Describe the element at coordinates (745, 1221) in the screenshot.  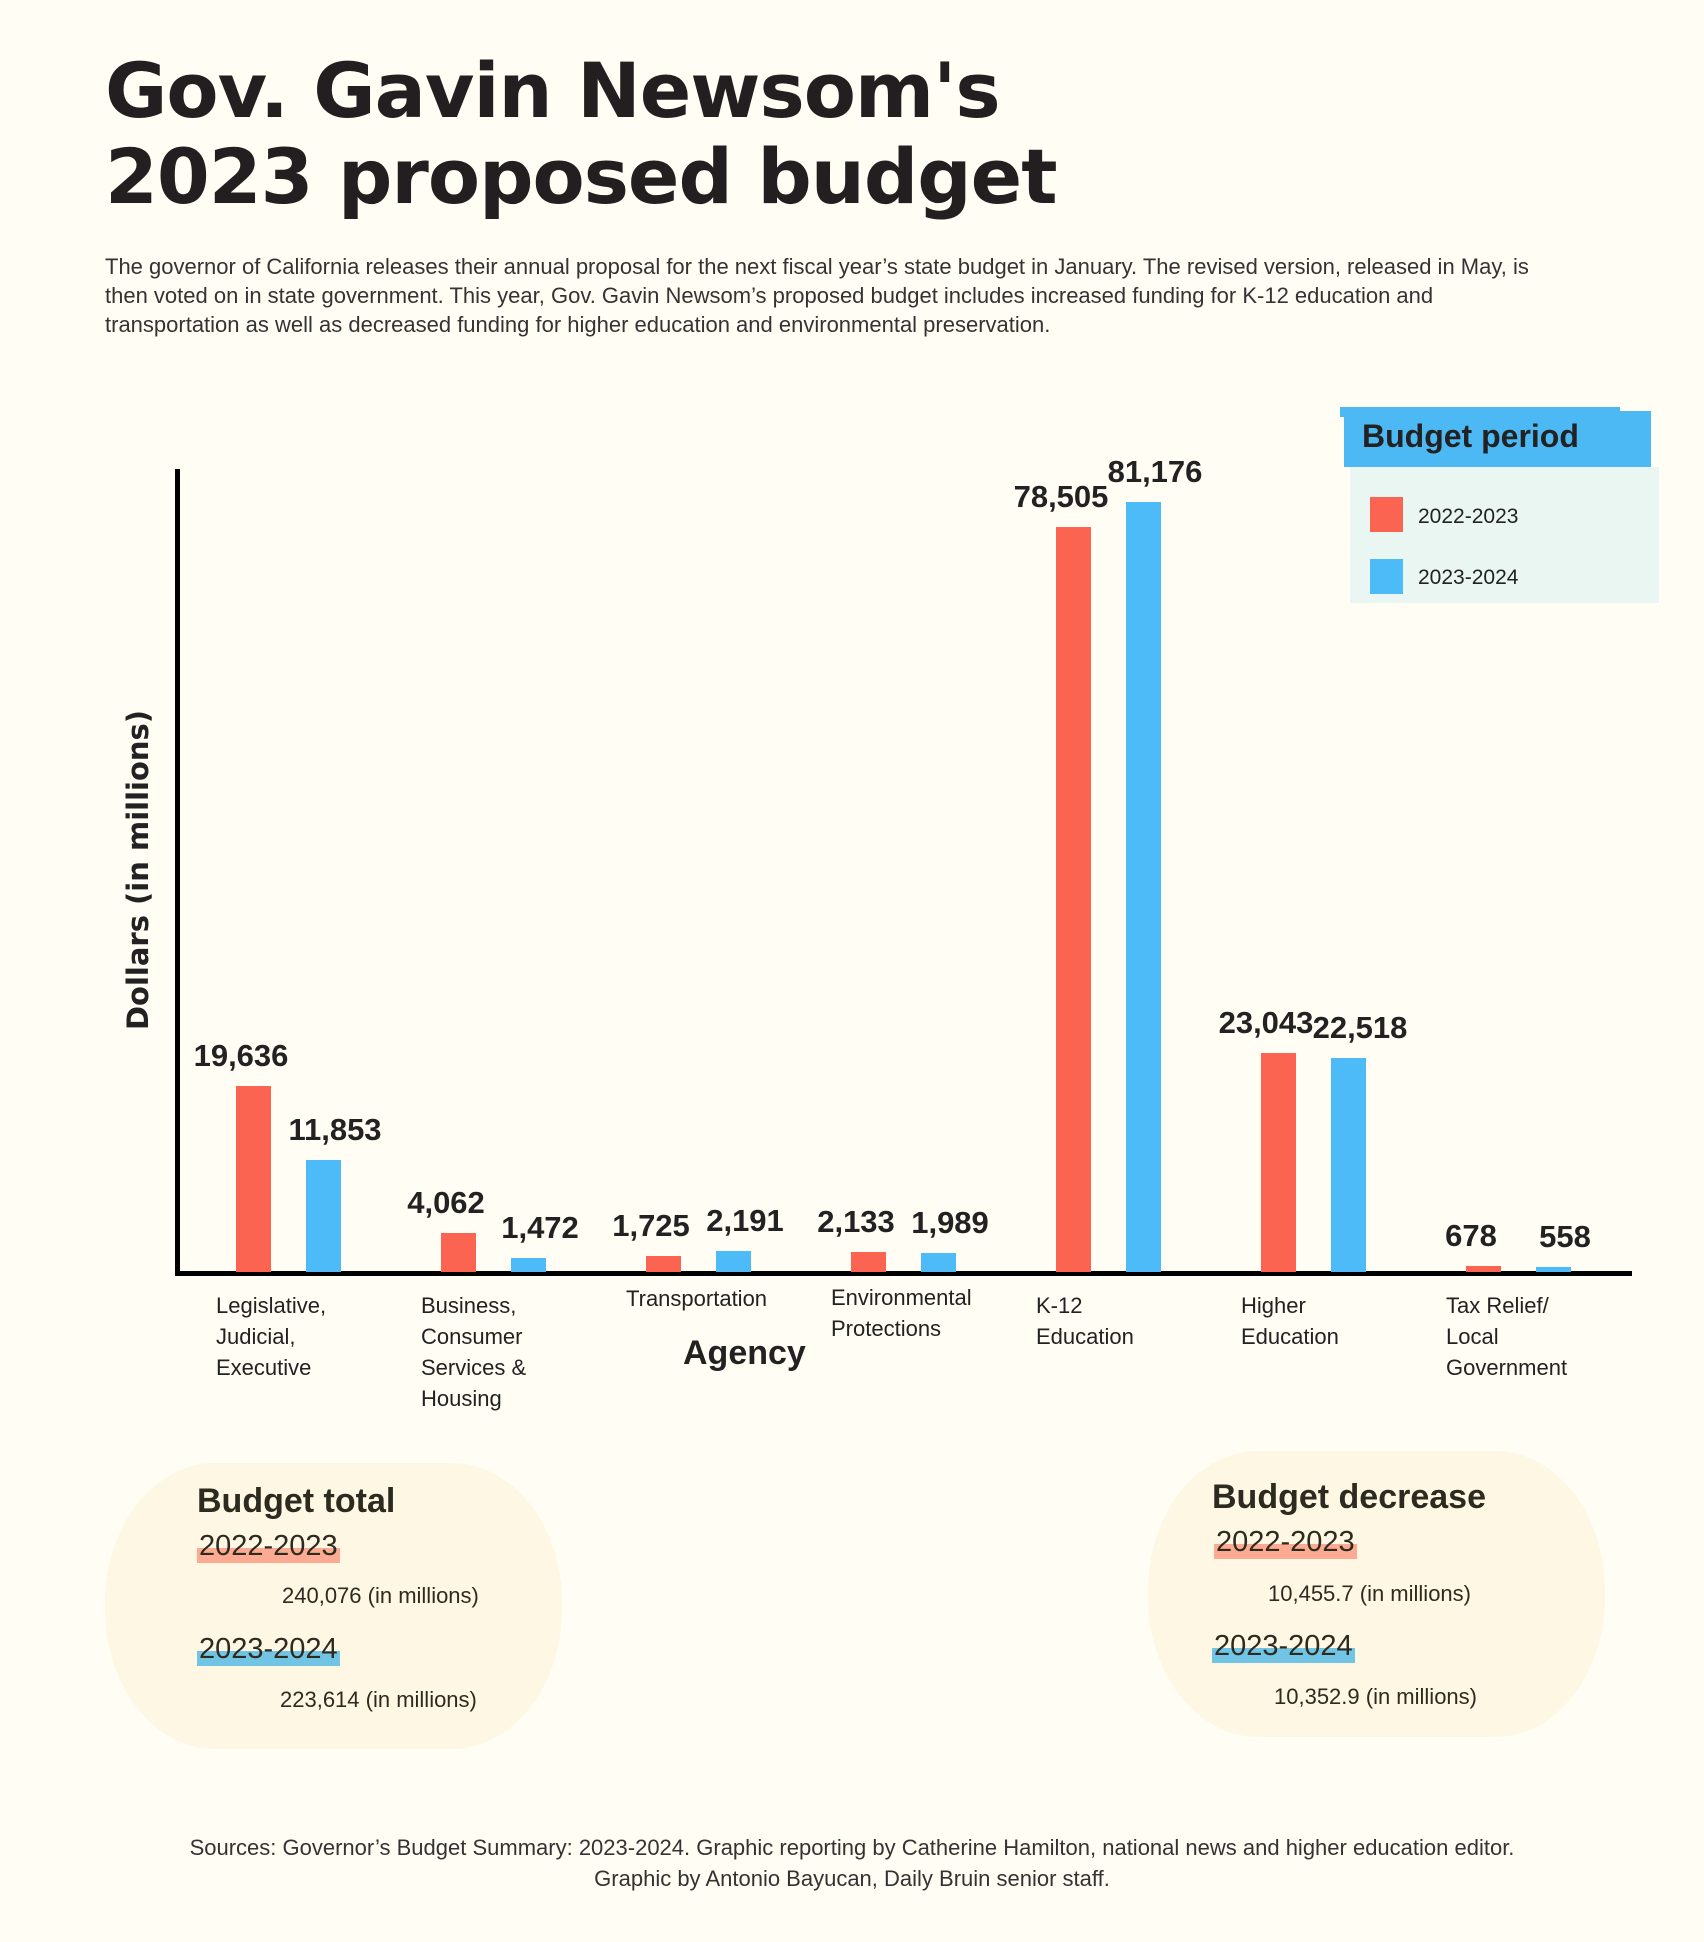
I see `data-label: 2,191` at that location.